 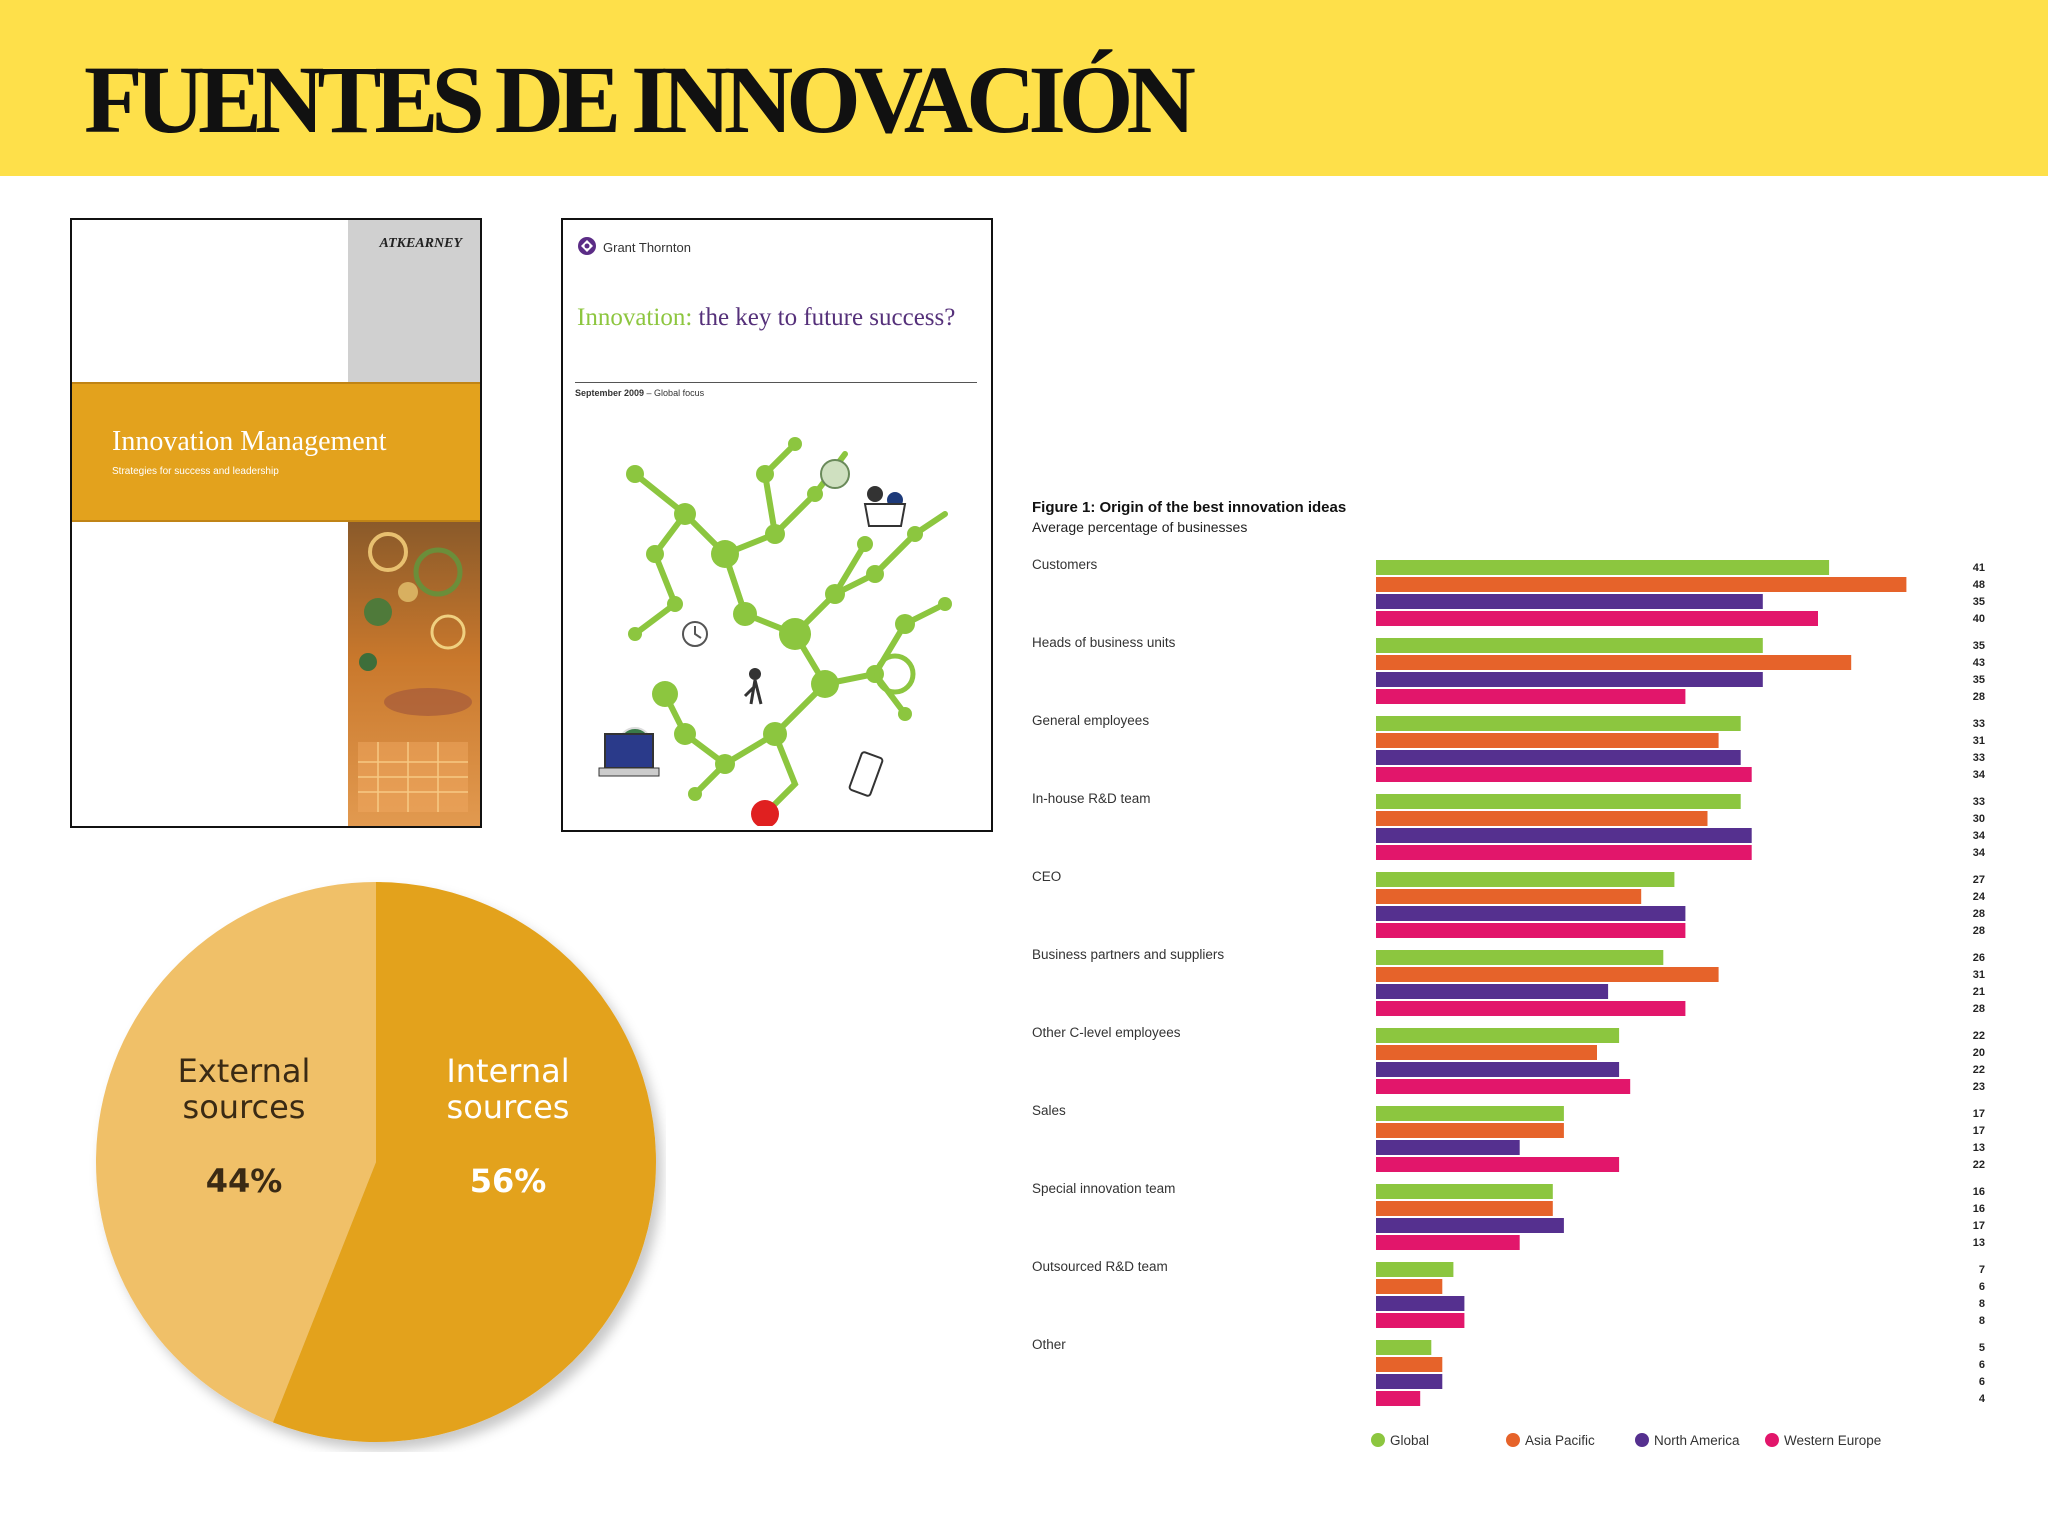 I want to click on value-label-in-house-randd-team-asia-pacific: 30, so click(x=1979, y=819).